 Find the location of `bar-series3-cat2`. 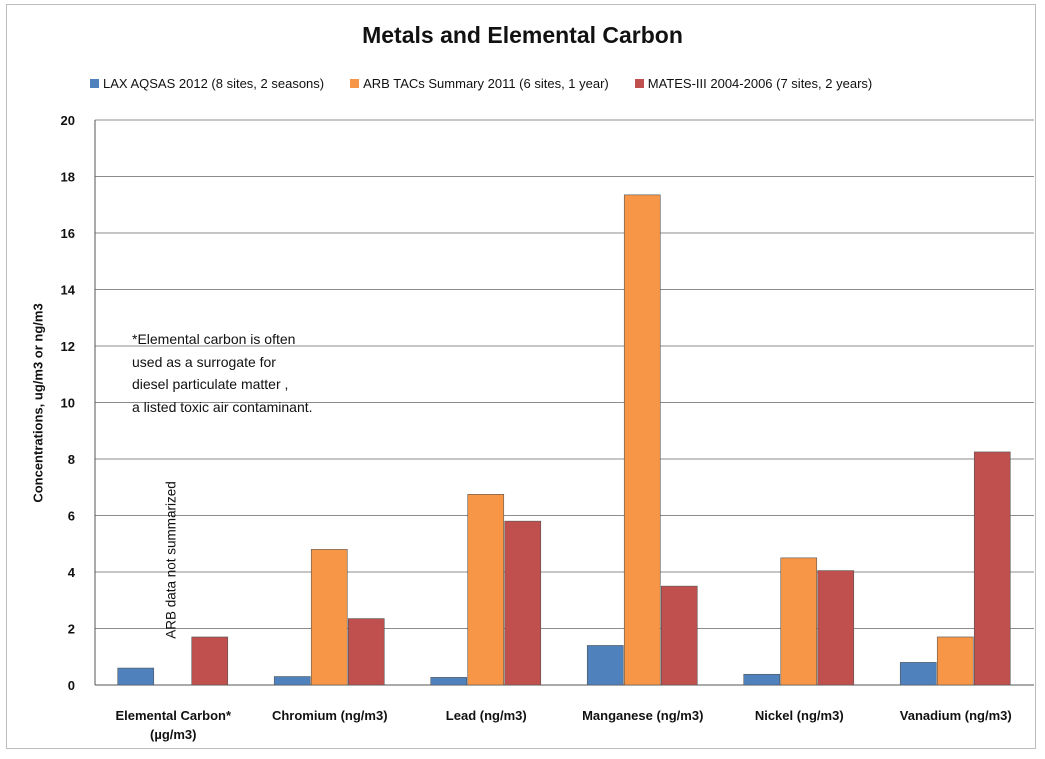

bar-series3-cat2 is located at coordinates (366, 652).